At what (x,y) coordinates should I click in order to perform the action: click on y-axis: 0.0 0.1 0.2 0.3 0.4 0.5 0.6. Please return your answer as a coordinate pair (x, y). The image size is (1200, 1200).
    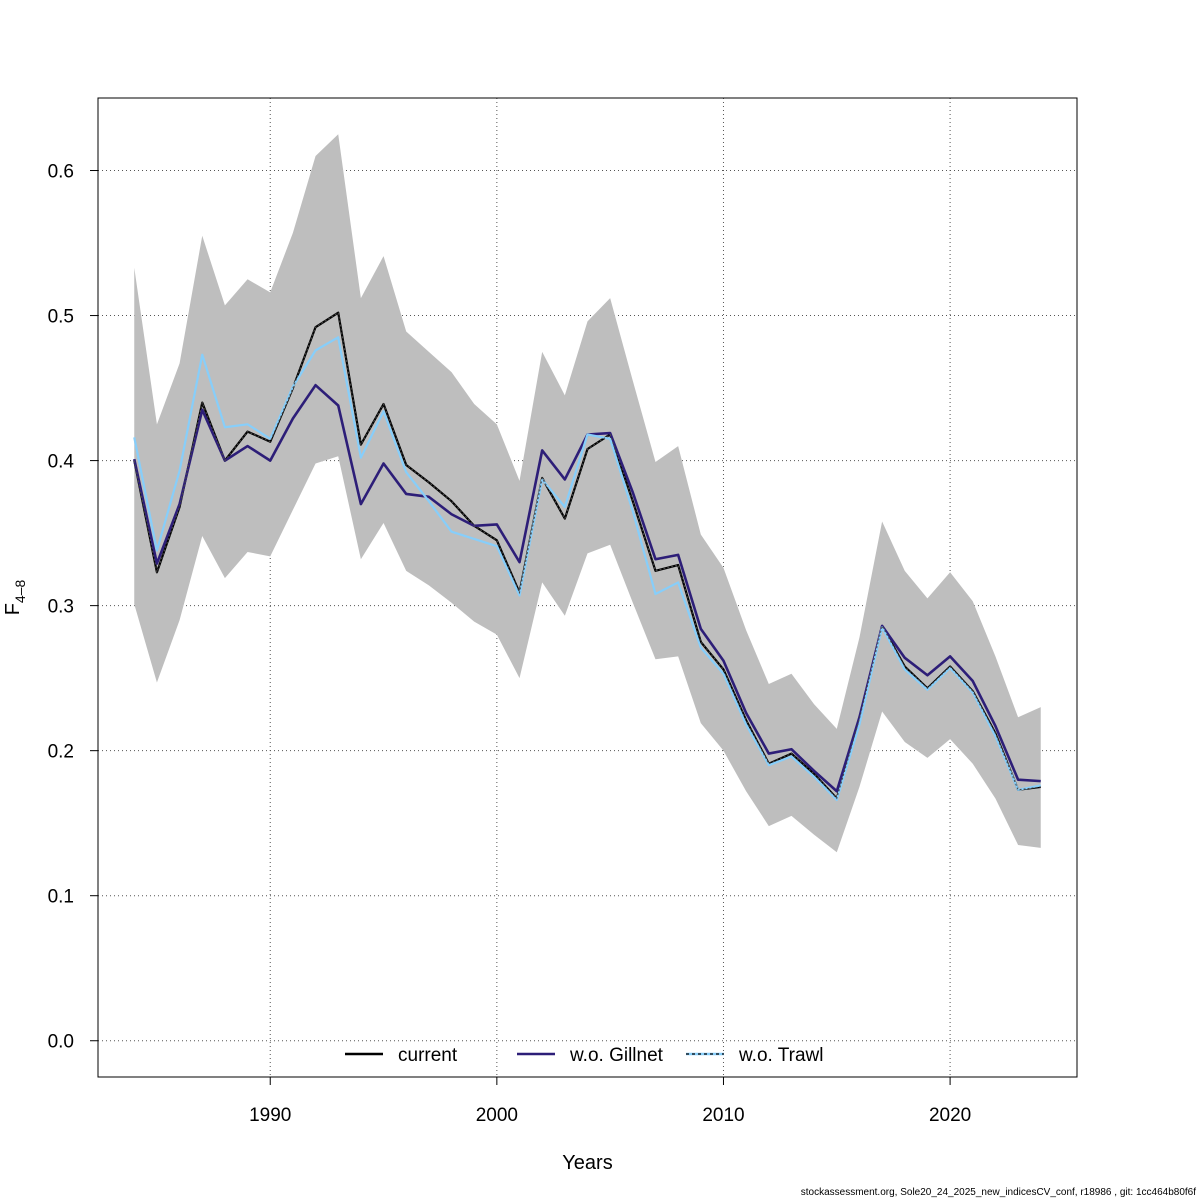
    Looking at the image, I should click on (73, 607).